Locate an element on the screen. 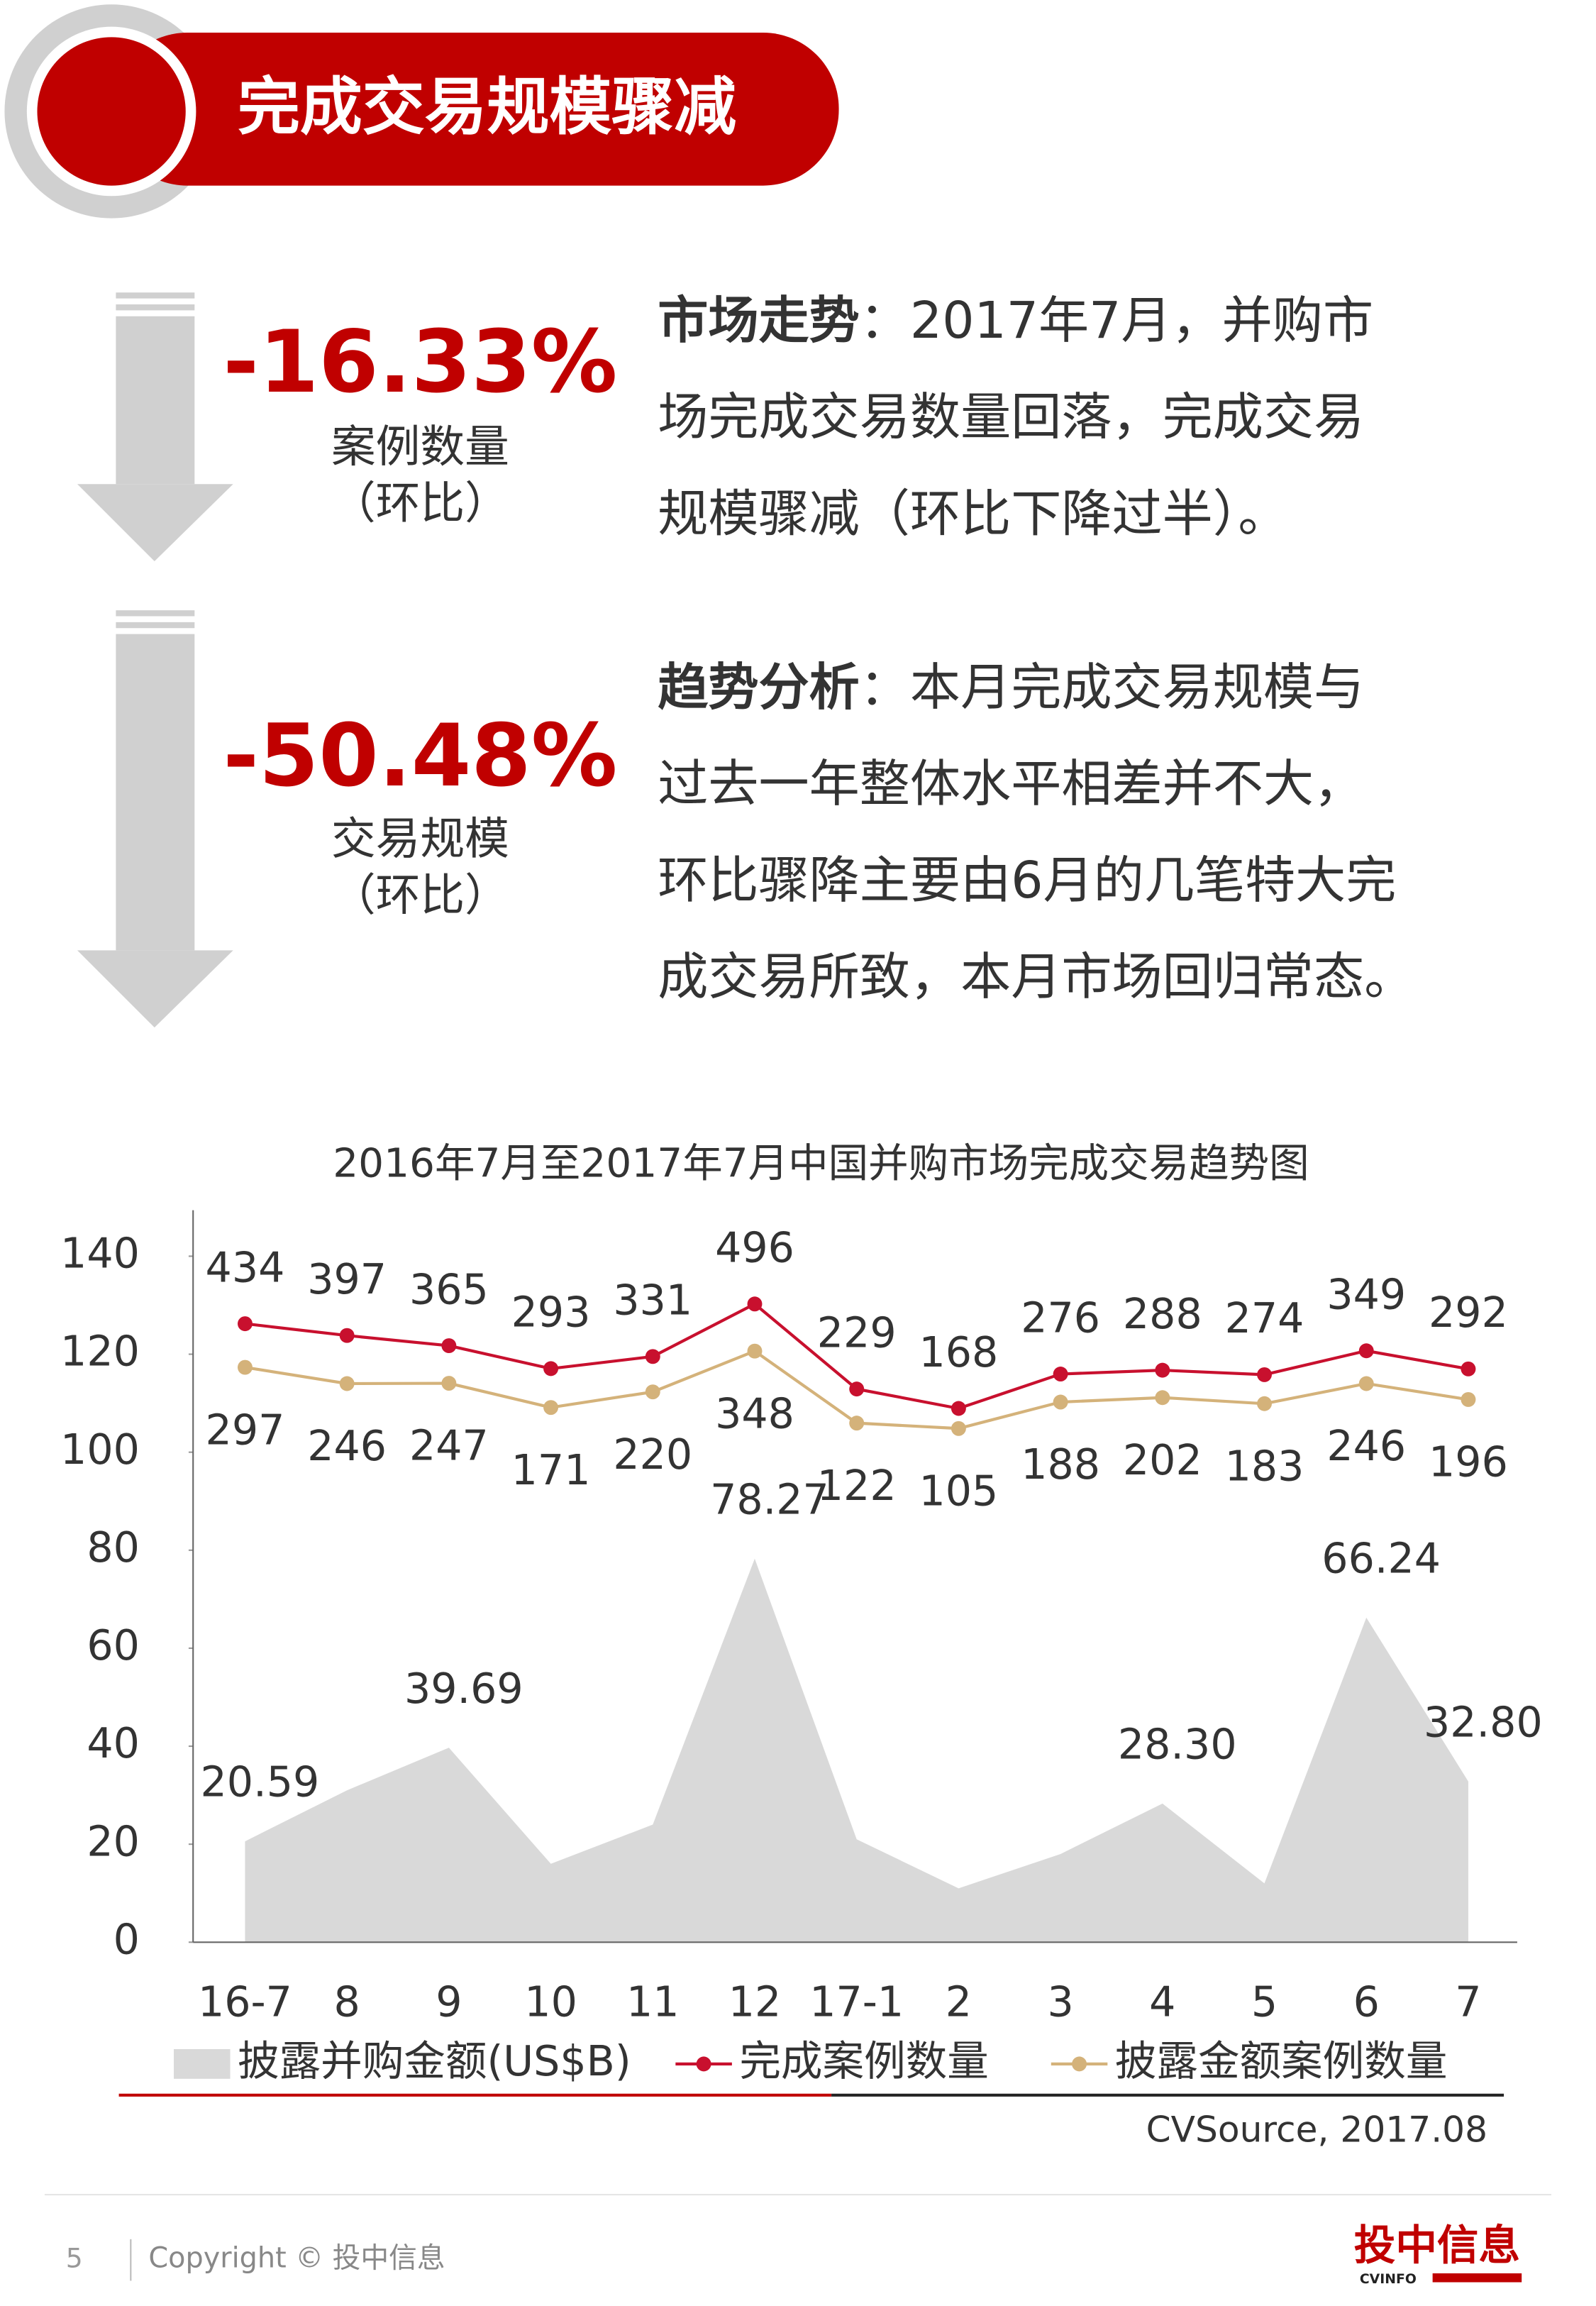 The height and width of the screenshot is (2306, 1596). data-label: 39.69 is located at coordinates (463, 1689).